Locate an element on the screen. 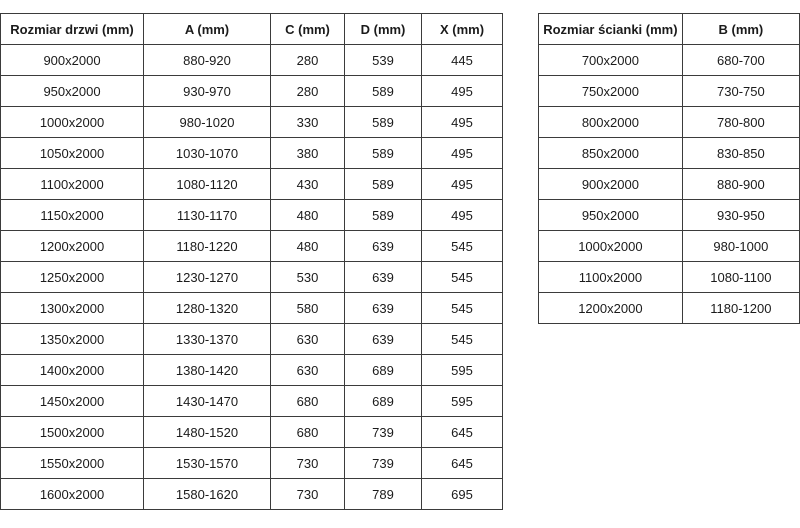 The width and height of the screenshot is (800, 528). table-cell: 900x2000 is located at coordinates (72, 60).